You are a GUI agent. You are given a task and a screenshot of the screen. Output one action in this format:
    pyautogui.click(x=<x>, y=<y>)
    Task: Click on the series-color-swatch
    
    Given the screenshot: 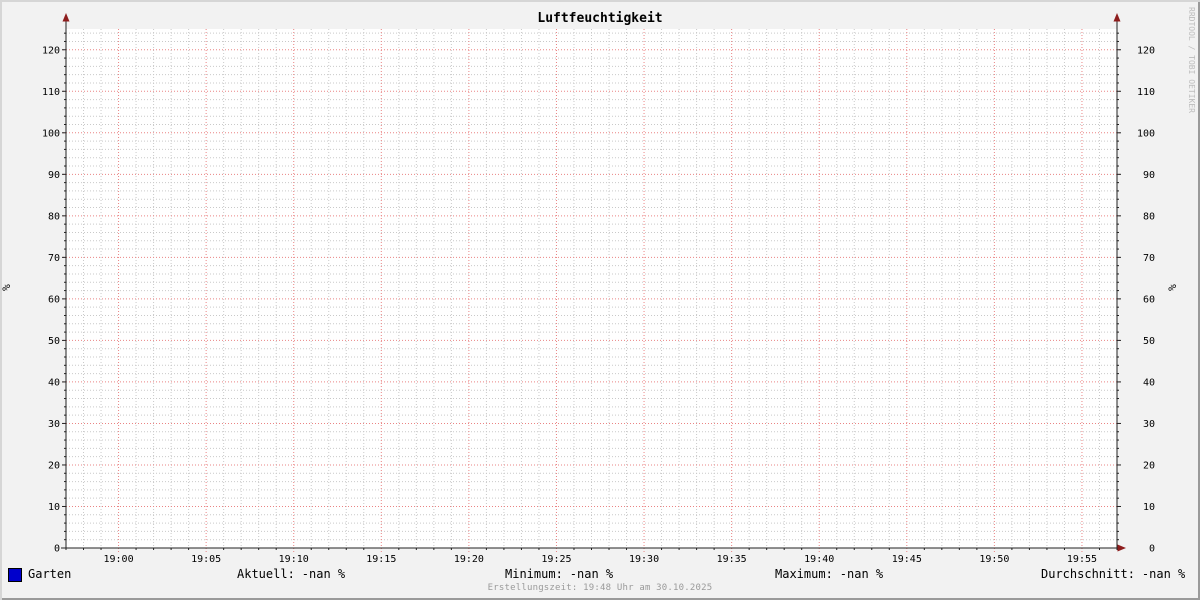 What is the action you would take?
    pyautogui.click(x=15, y=575)
    